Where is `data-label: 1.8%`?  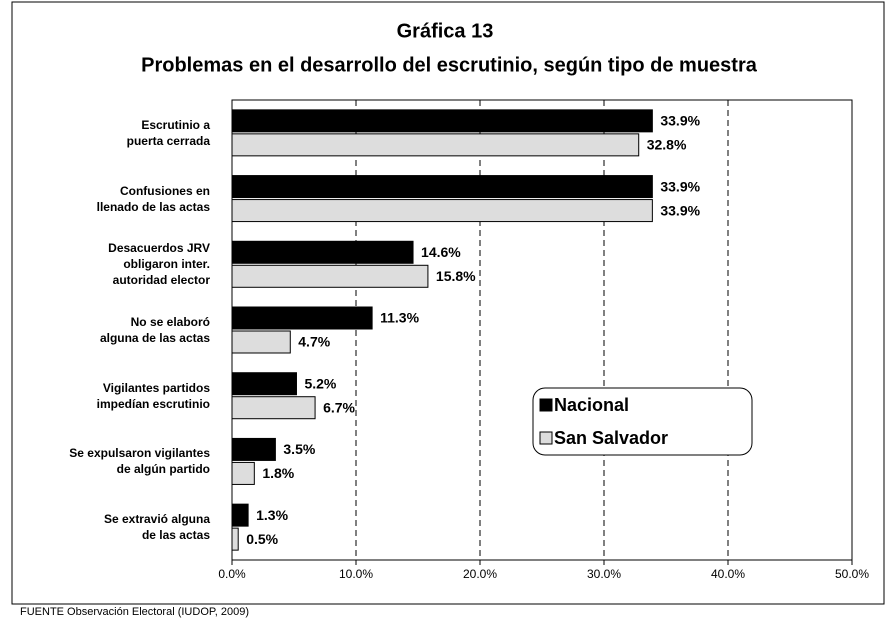 data-label: 1.8% is located at coordinates (278, 473).